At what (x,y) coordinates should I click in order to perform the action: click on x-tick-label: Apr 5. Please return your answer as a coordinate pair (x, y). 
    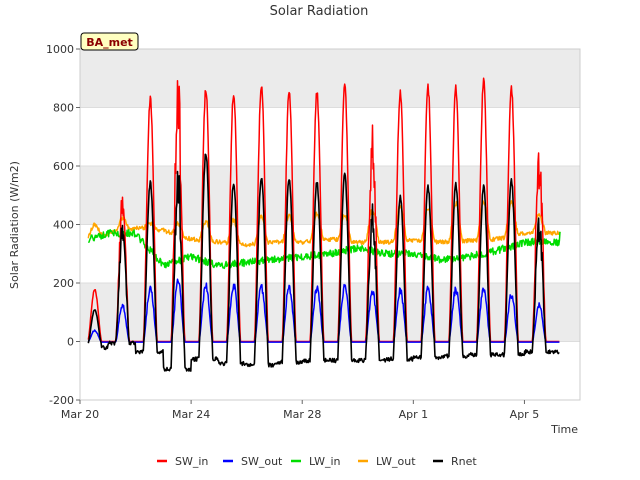
    Looking at the image, I should click on (525, 414).